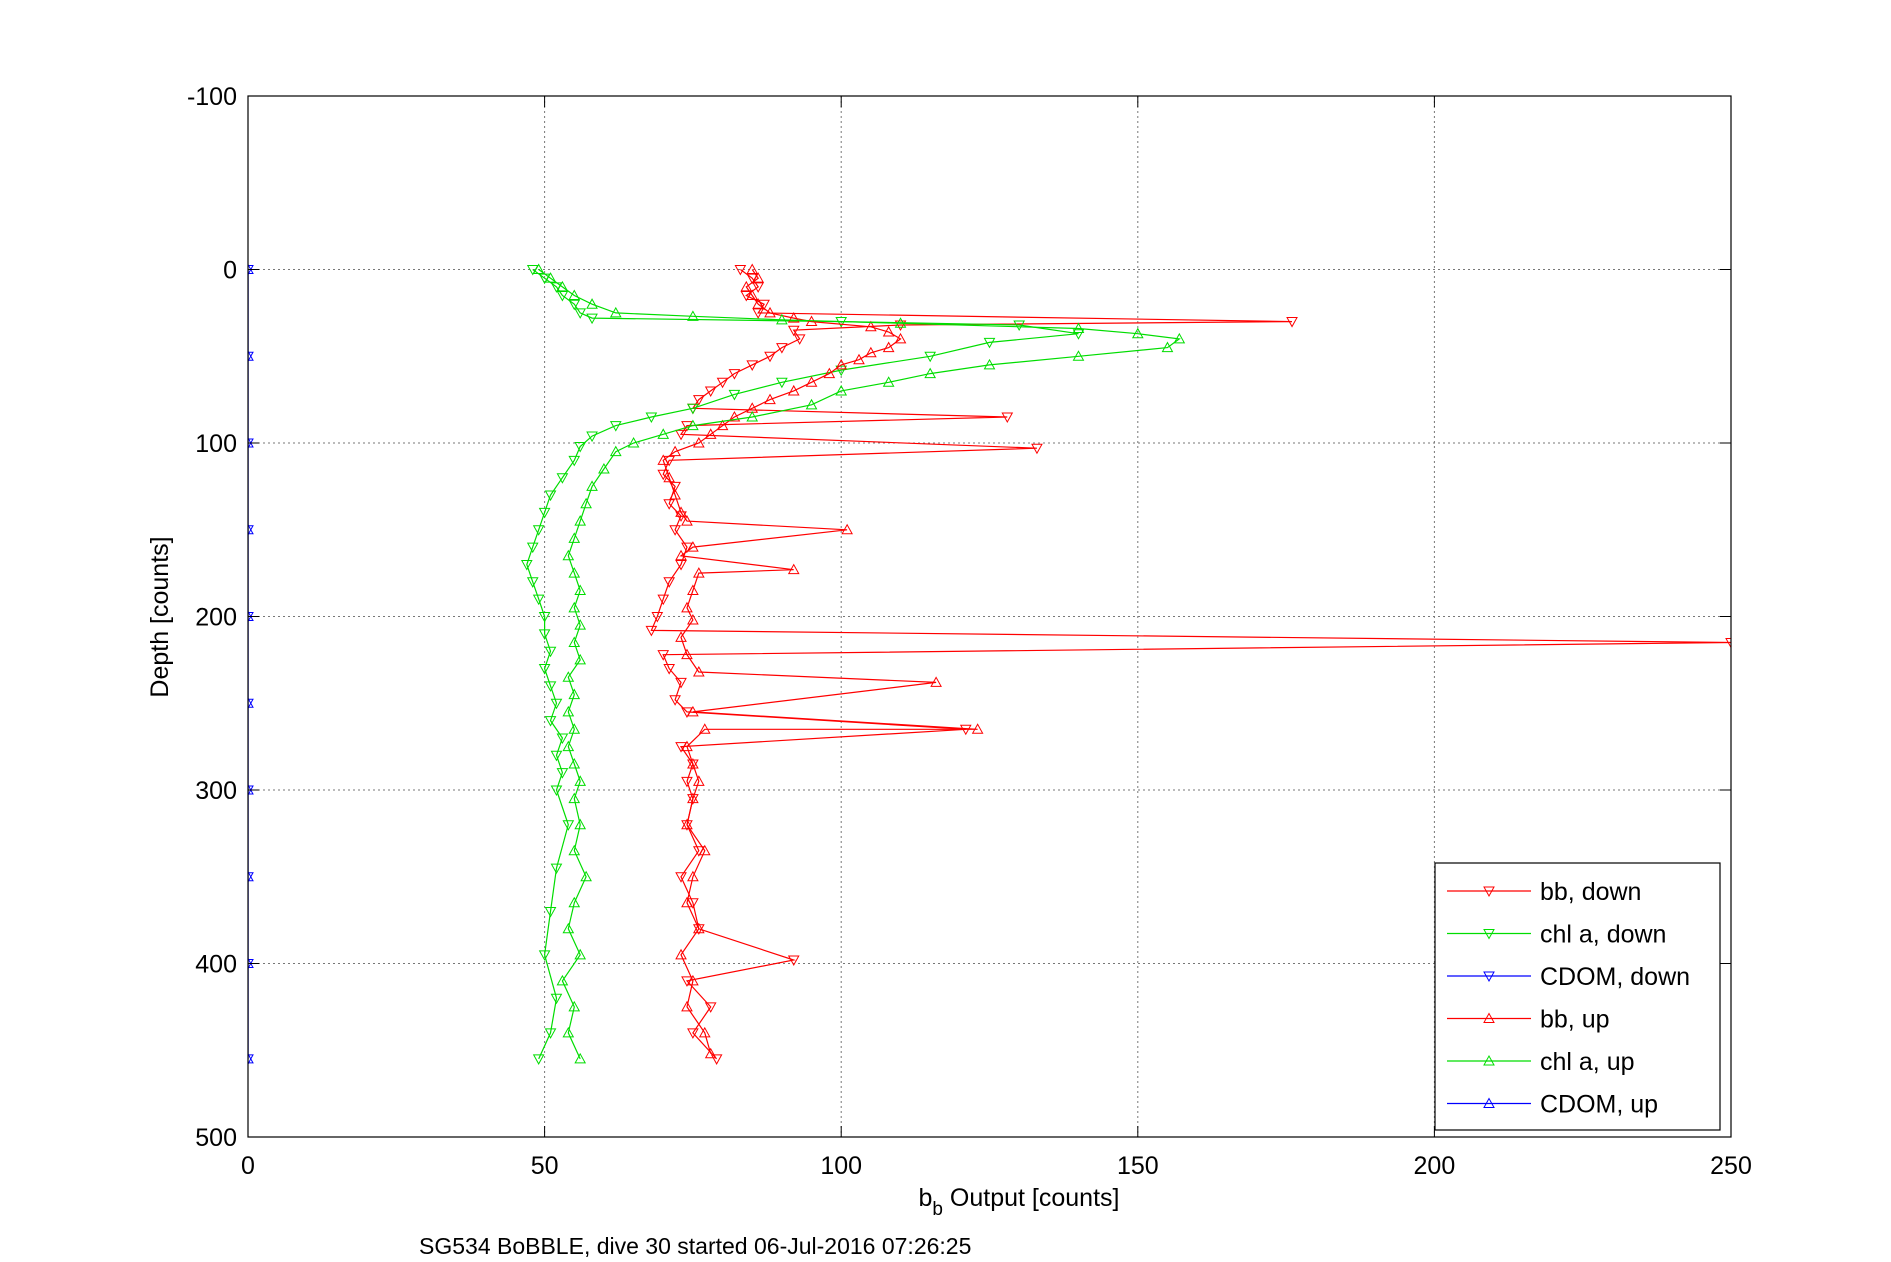 This screenshot has width=1891, height=1262. I want to click on x-axis-label-subscript: b, so click(937, 1209).